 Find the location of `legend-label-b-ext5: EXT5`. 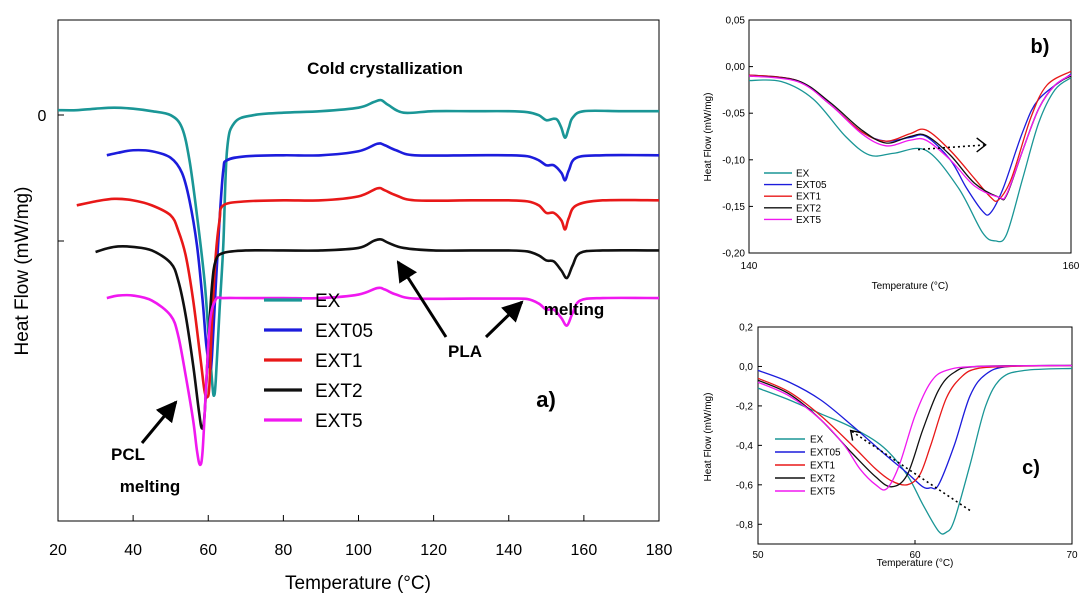

legend-label-b-ext5: EXT5 is located at coordinates (808, 220).